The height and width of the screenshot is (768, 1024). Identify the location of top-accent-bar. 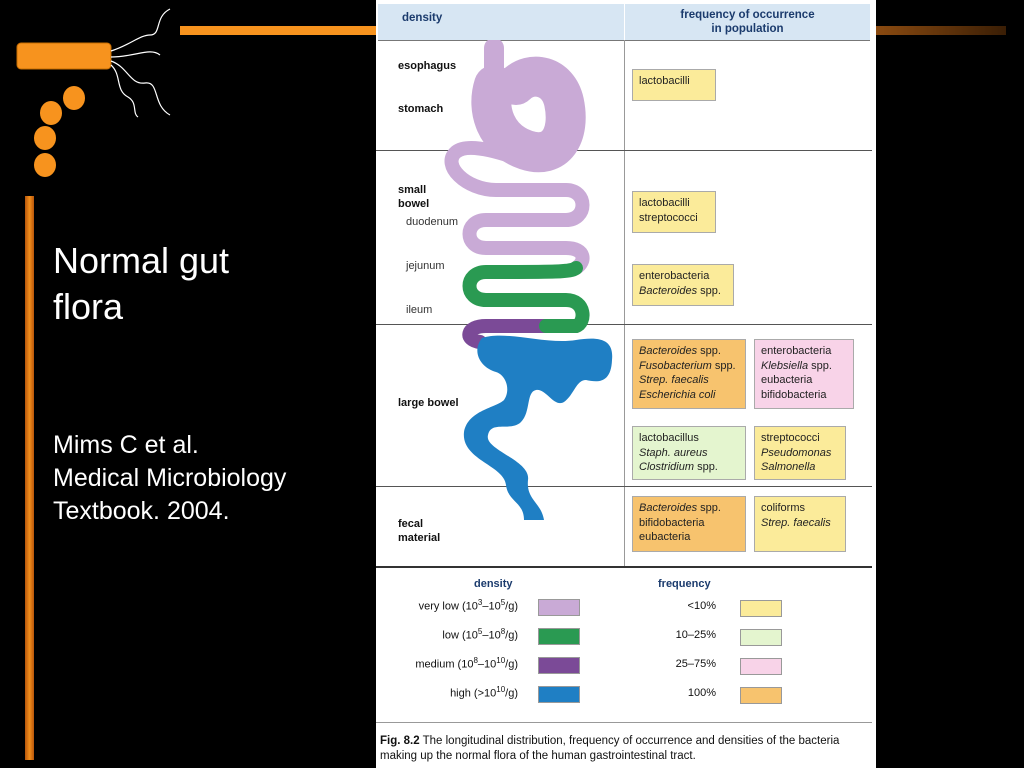
(278, 30).